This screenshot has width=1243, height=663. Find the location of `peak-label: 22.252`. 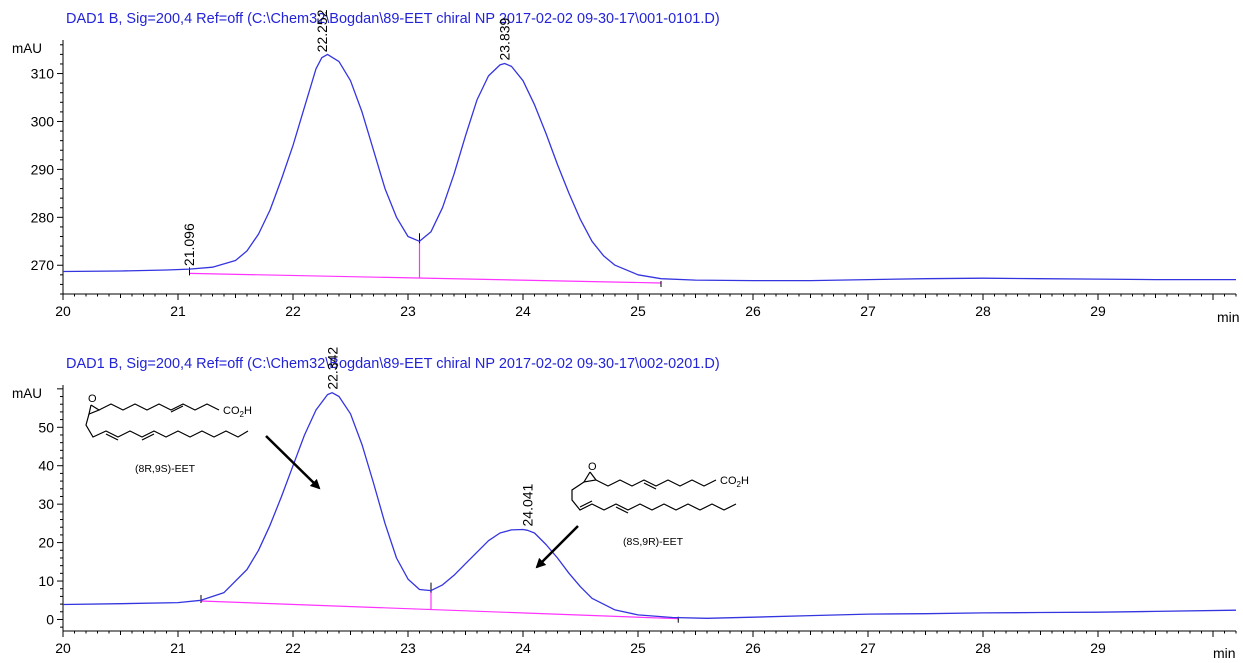

peak-label: 22.252 is located at coordinates (322, 30).